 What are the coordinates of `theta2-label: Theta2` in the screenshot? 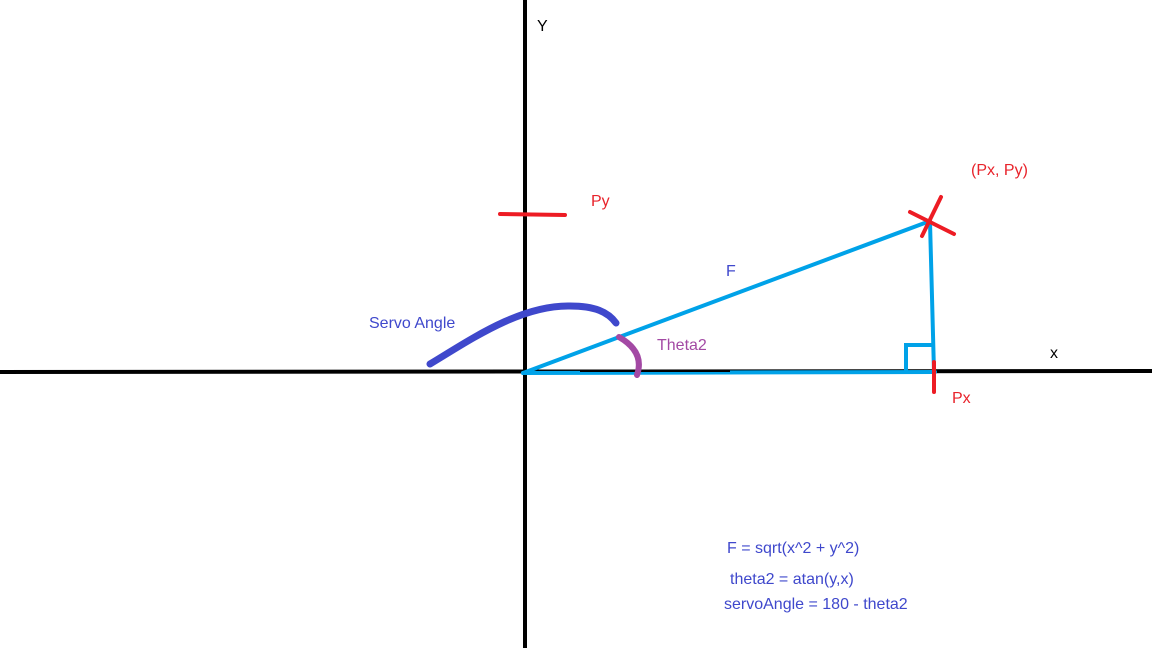 It's located at (682, 345).